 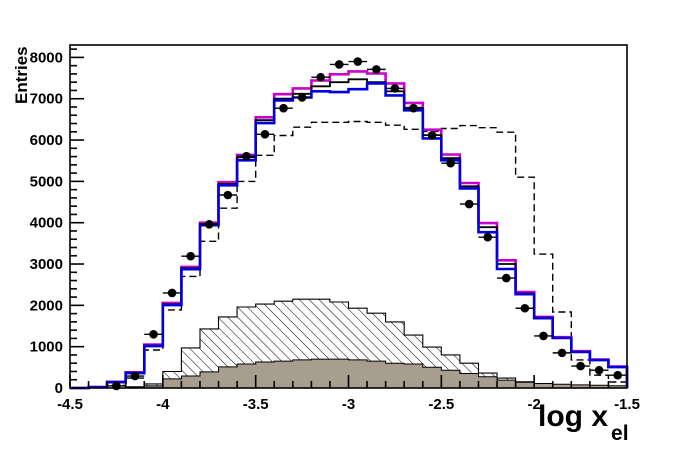 What do you see at coordinates (533, 404) in the screenshot?
I see `svg-text: -2` at bounding box center [533, 404].